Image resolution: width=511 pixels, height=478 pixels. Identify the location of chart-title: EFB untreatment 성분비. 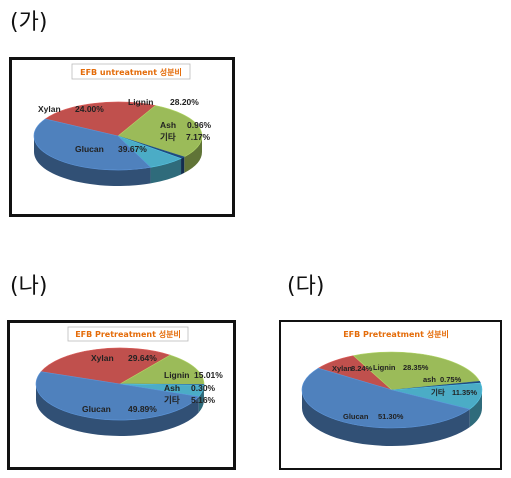
(131, 72).